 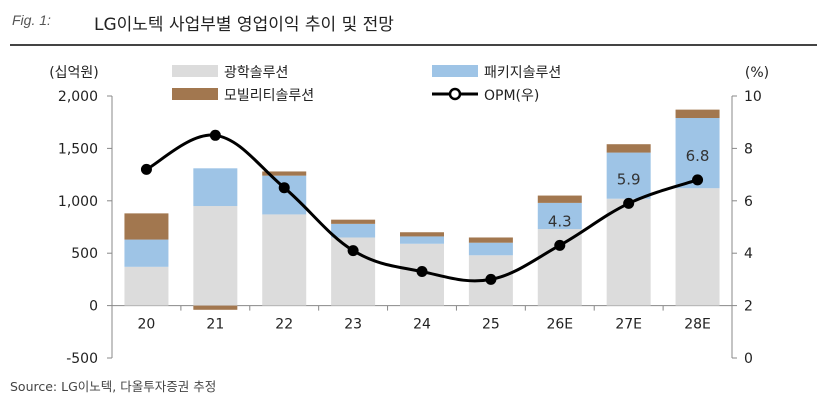 What do you see at coordinates (31, 20) in the screenshot?
I see `figure-label: Fig. 1:` at bounding box center [31, 20].